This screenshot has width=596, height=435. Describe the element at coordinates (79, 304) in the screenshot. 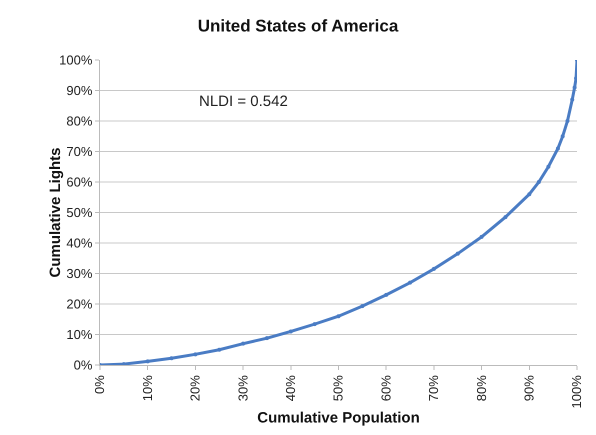

I see `y-tick-label: 20%` at that location.